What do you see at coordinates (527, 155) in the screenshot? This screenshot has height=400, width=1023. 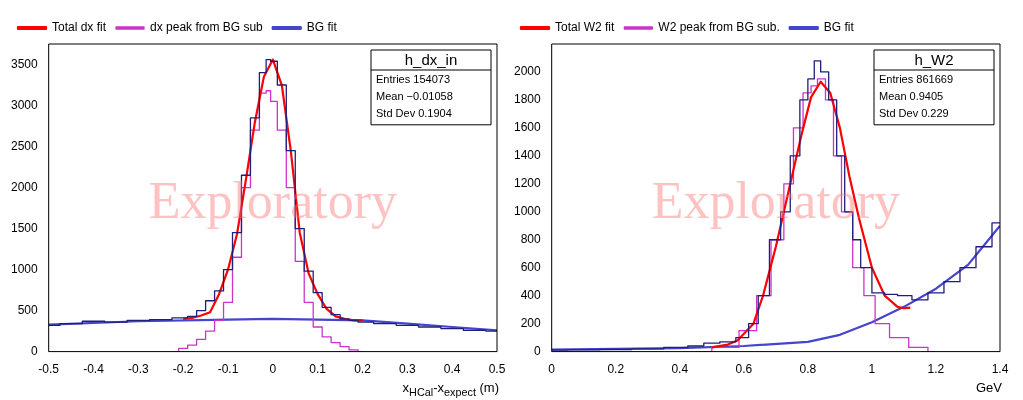 I see `y-tick-label: 1400` at bounding box center [527, 155].